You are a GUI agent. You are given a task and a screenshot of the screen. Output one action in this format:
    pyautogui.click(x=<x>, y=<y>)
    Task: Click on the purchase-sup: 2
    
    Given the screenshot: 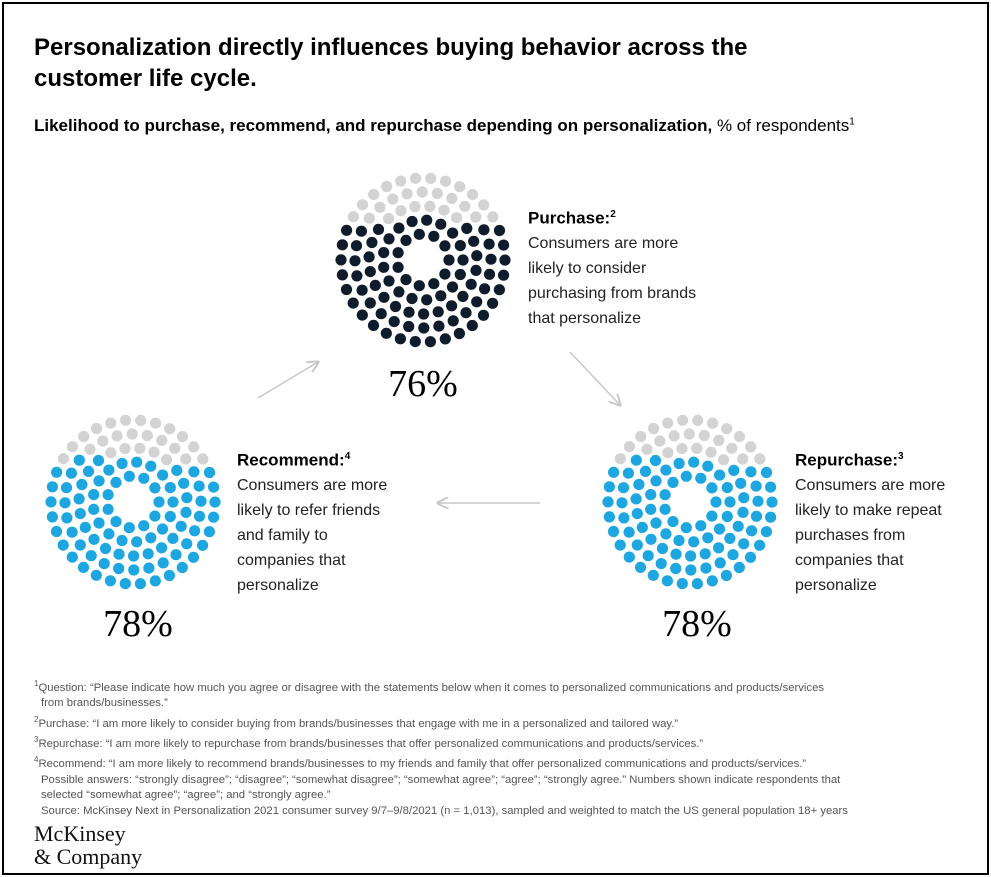 What is the action you would take?
    pyautogui.click(x=613, y=214)
    